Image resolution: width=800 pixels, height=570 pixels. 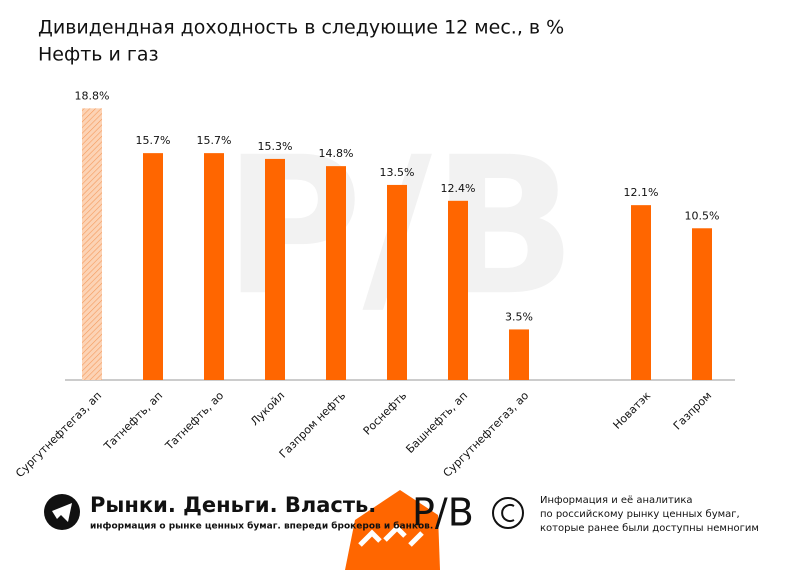 What do you see at coordinates (458, 188) in the screenshot?
I see `value-label: 12.4%` at bounding box center [458, 188].